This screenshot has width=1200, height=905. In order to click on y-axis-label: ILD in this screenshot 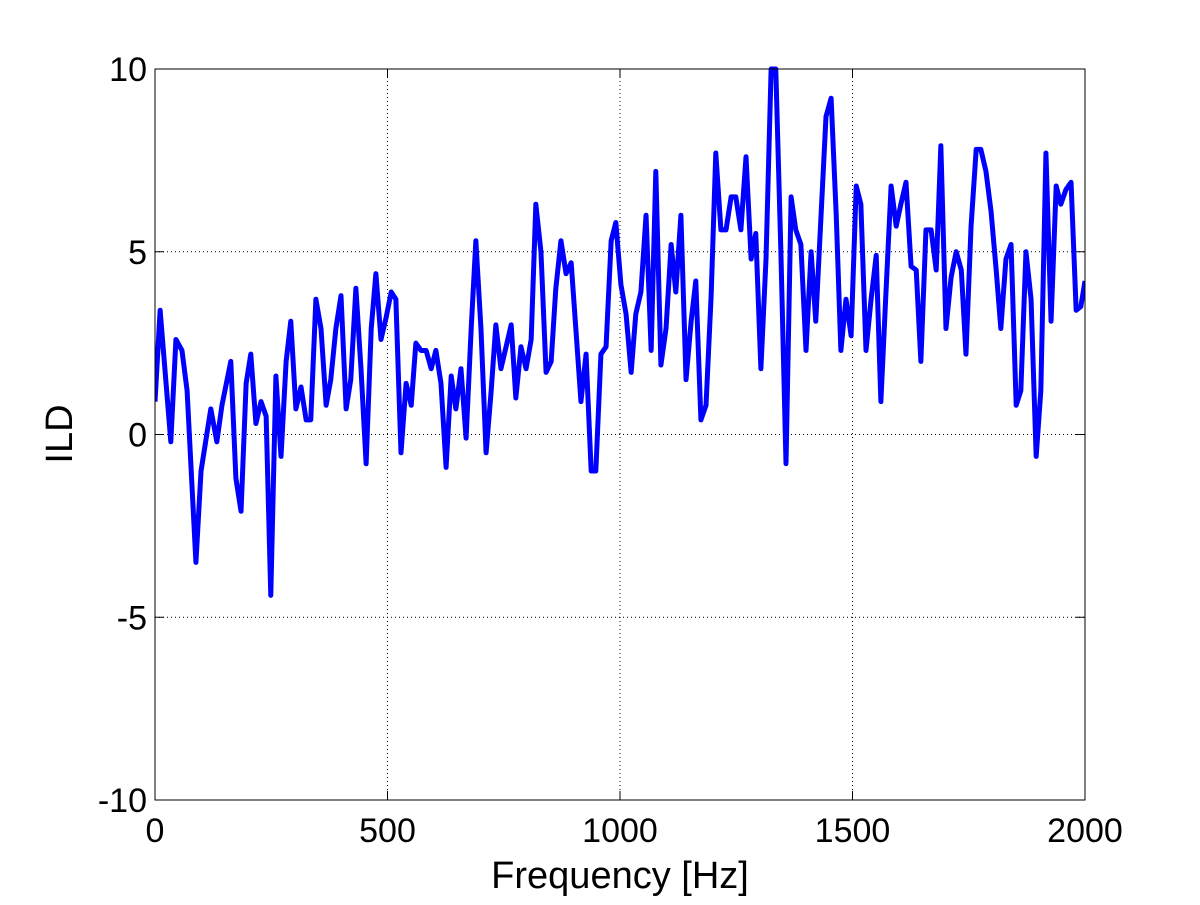, I will do `click(60, 433)`.